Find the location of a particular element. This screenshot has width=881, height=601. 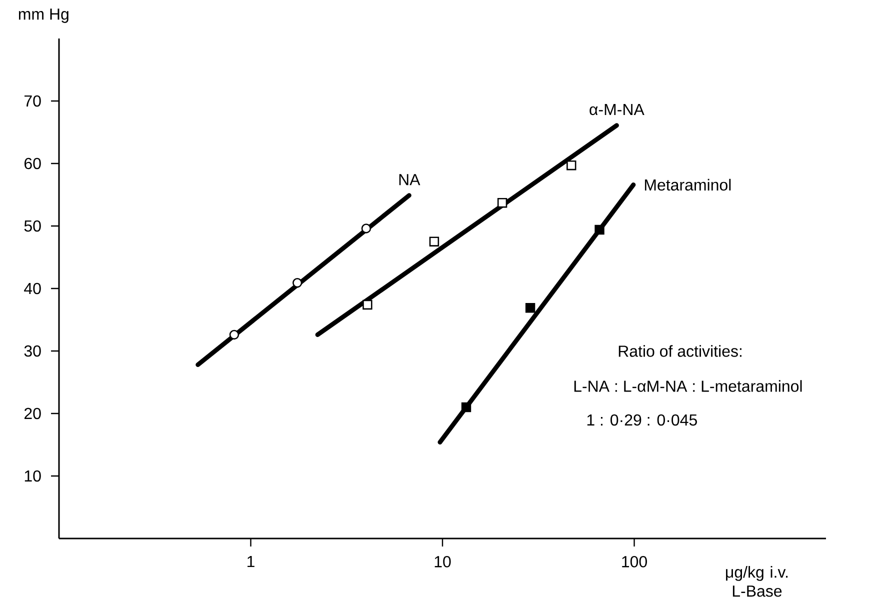

series-label: NA is located at coordinates (409, 180).